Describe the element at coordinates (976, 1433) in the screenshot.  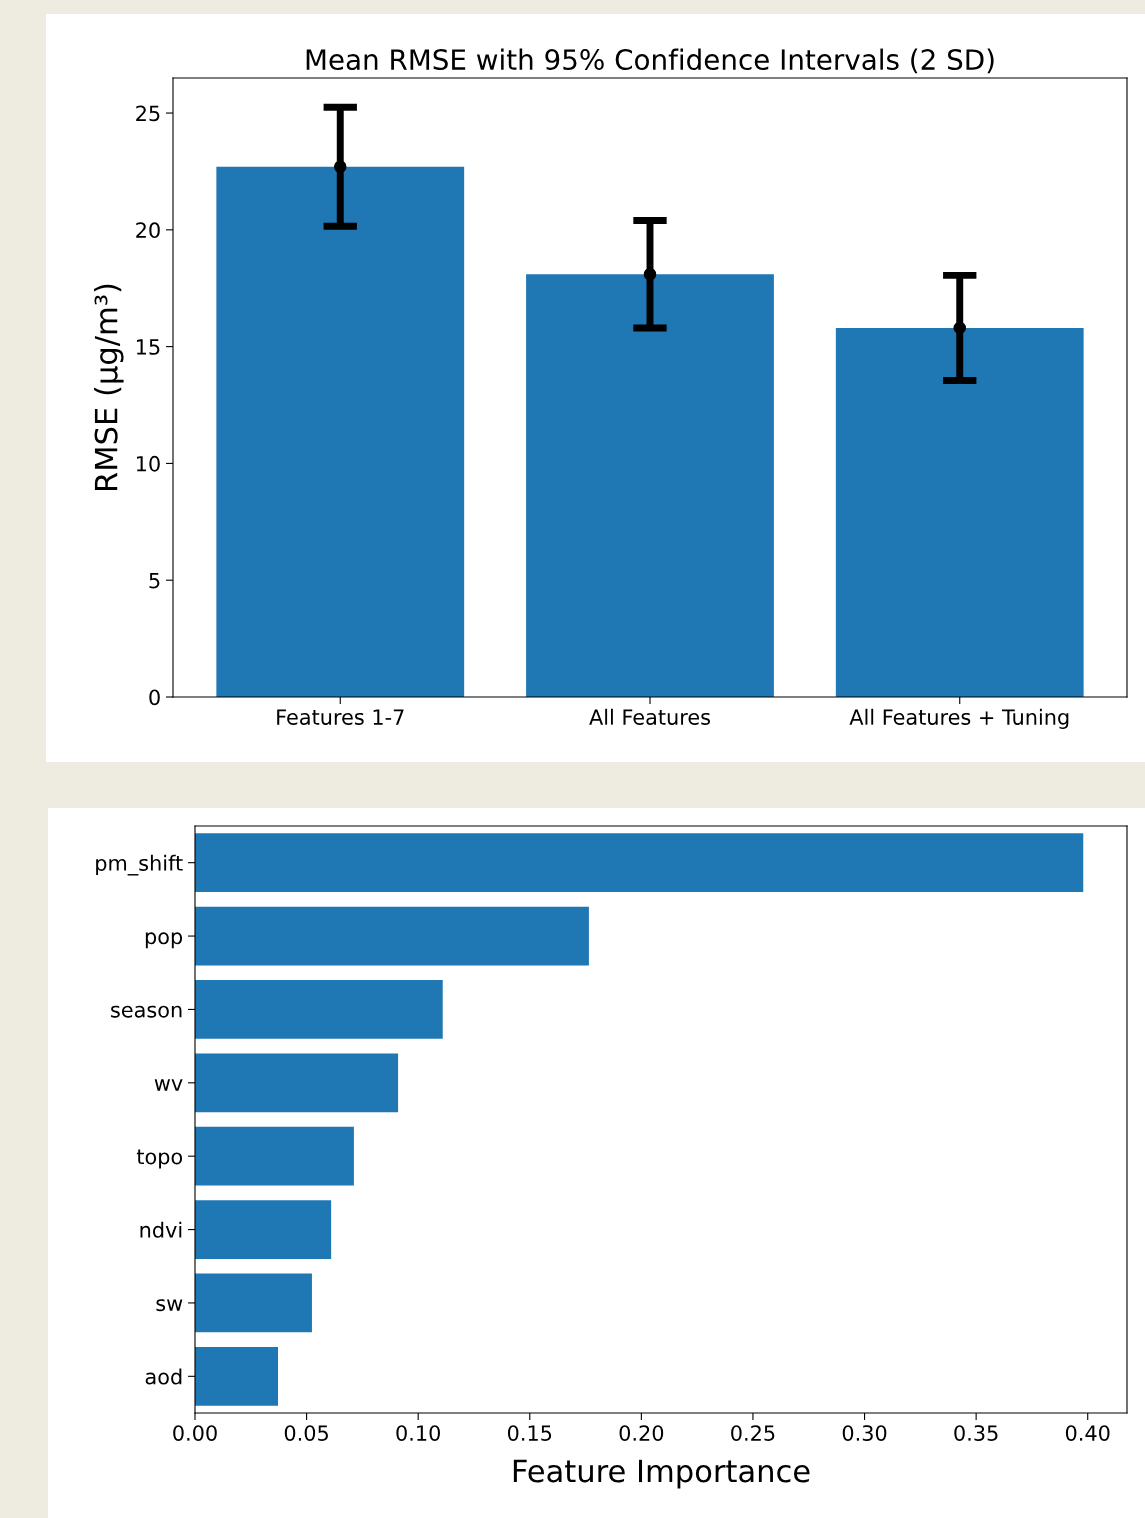
I see `x-tick-label: 0.35` at that location.